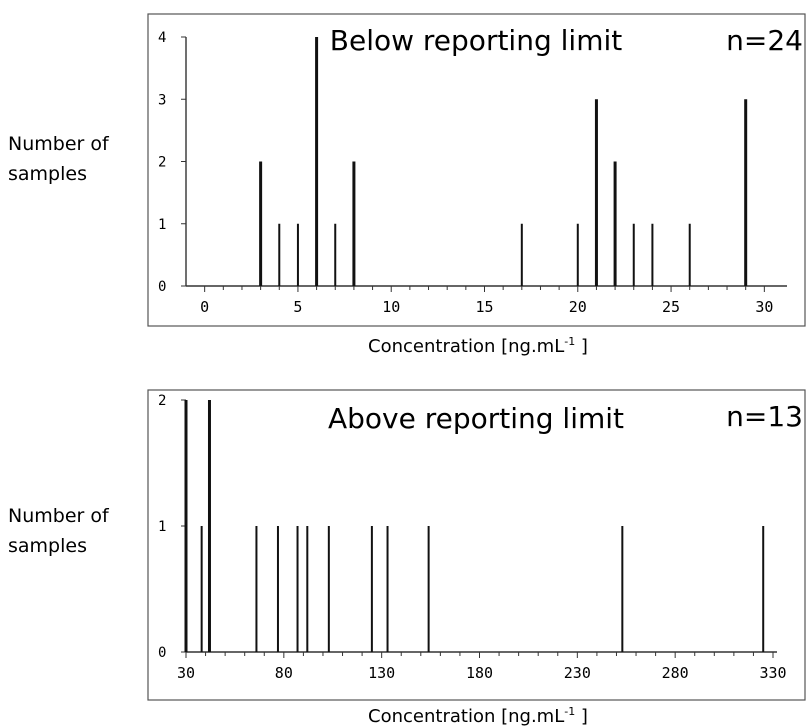 The width and height of the screenshot is (808, 728). Describe the element at coordinates (764, 416) in the screenshot. I see `sample-count: n=13` at that location.